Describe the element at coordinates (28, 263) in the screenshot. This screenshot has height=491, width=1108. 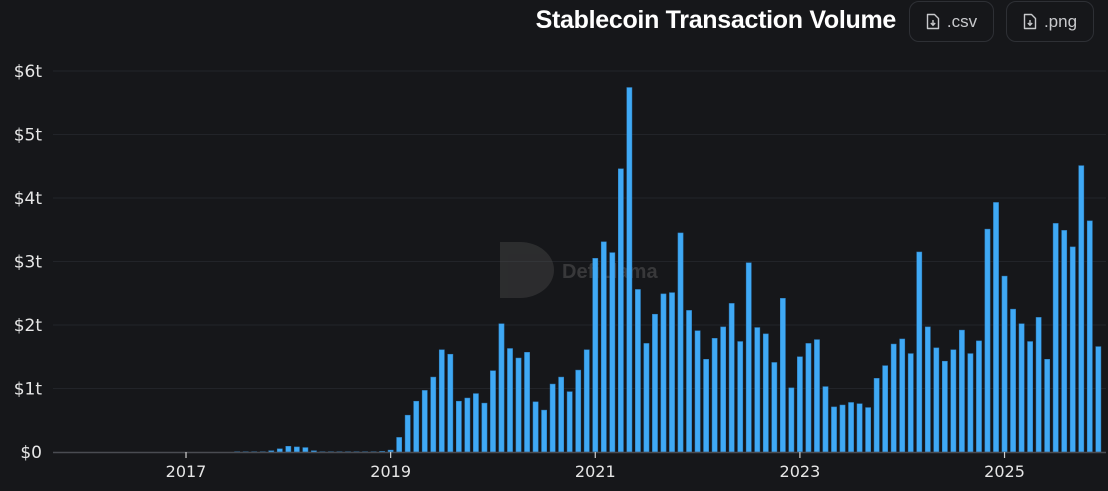
I see `y-tick-label: $3t` at that location.